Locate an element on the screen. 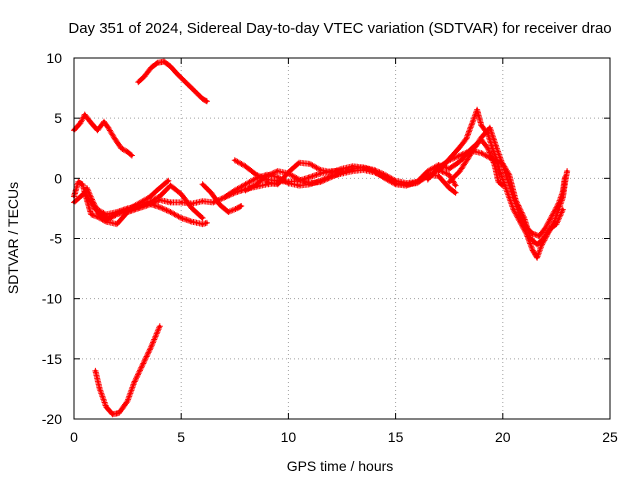 The width and height of the screenshot is (640, 480). y-axis-label: SDTVAR / TECUs is located at coordinates (13, 238).